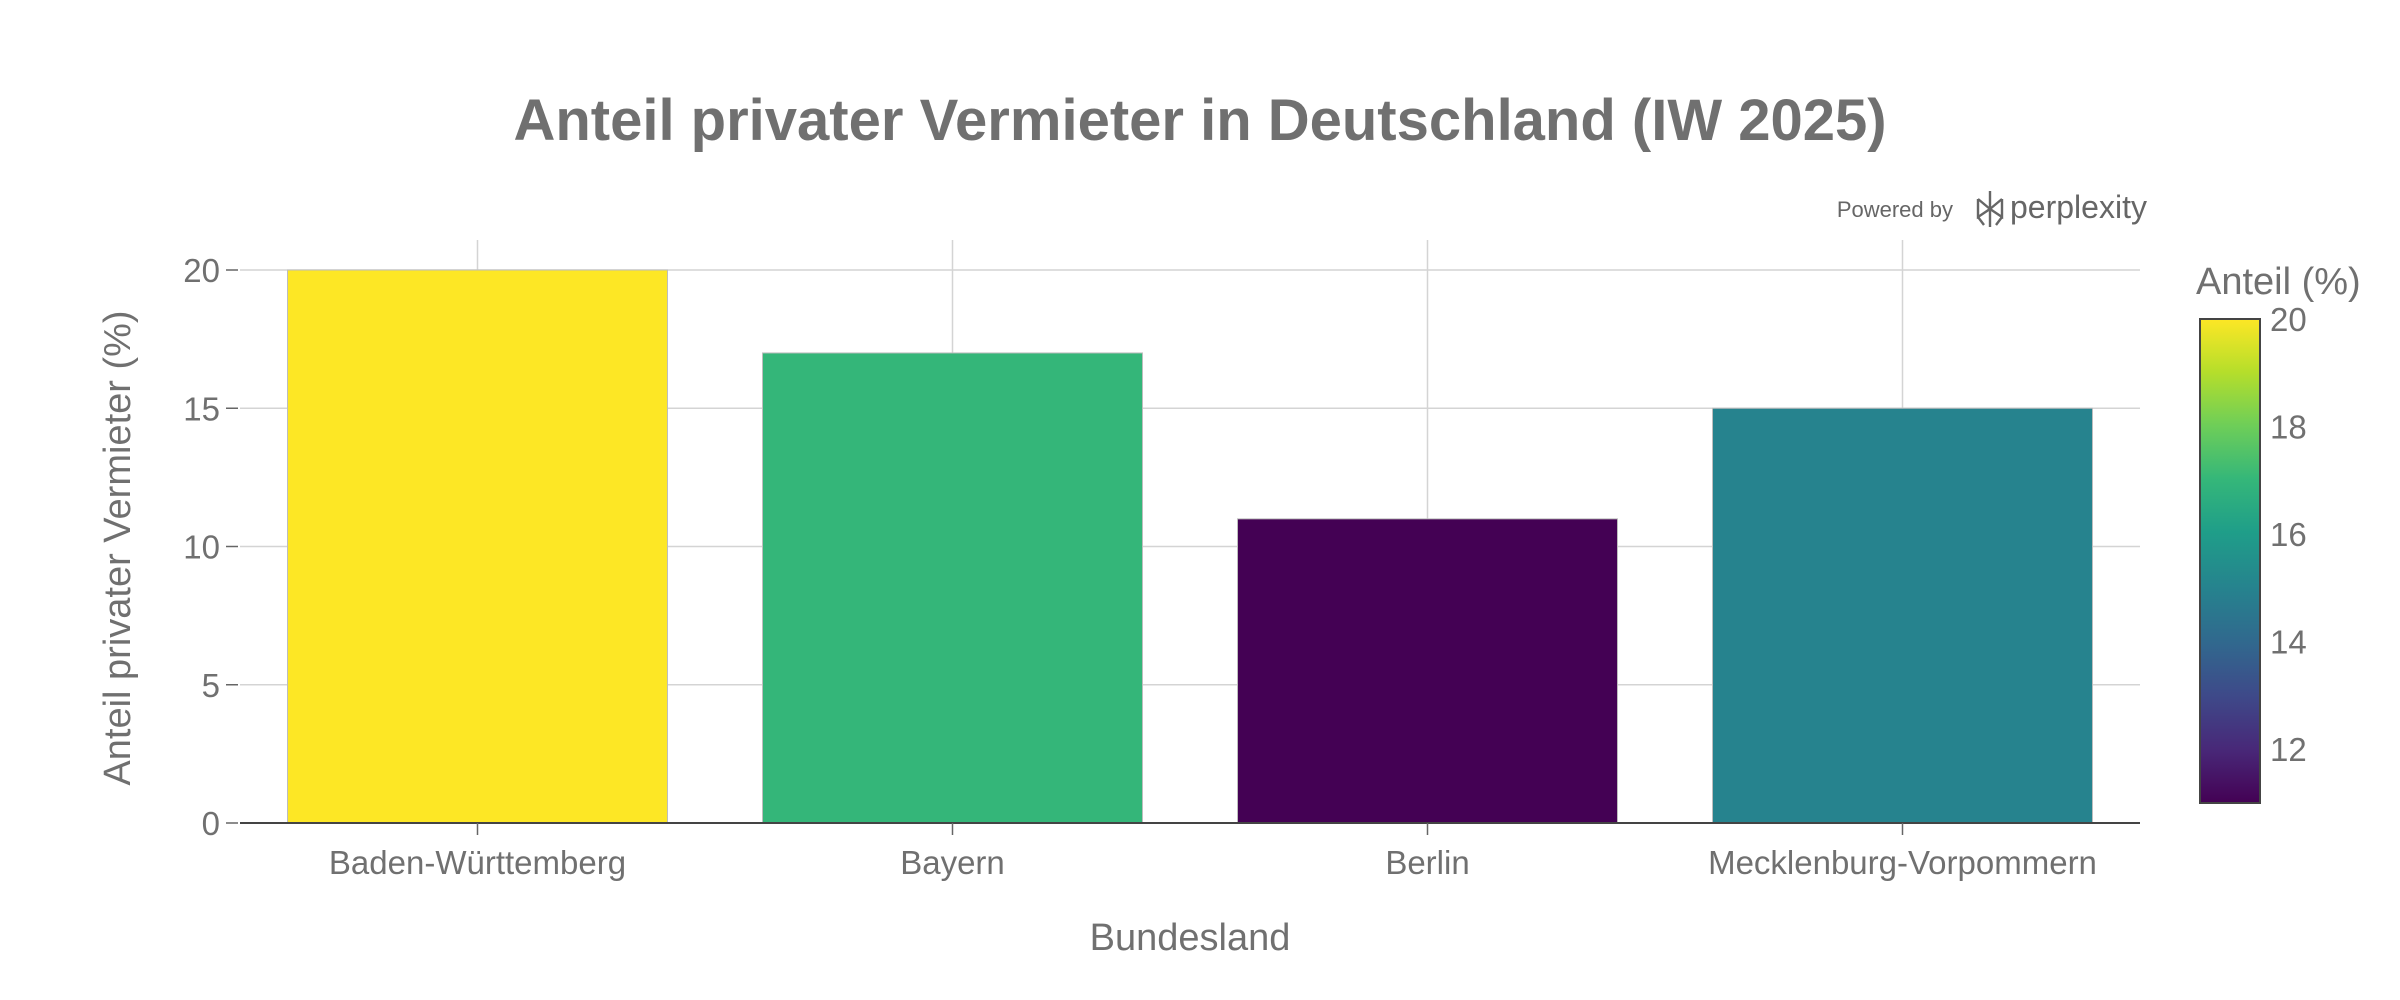 The height and width of the screenshot is (1000, 2400). What do you see at coordinates (201, 270) in the screenshot?
I see `y-tick-label: 20` at bounding box center [201, 270].